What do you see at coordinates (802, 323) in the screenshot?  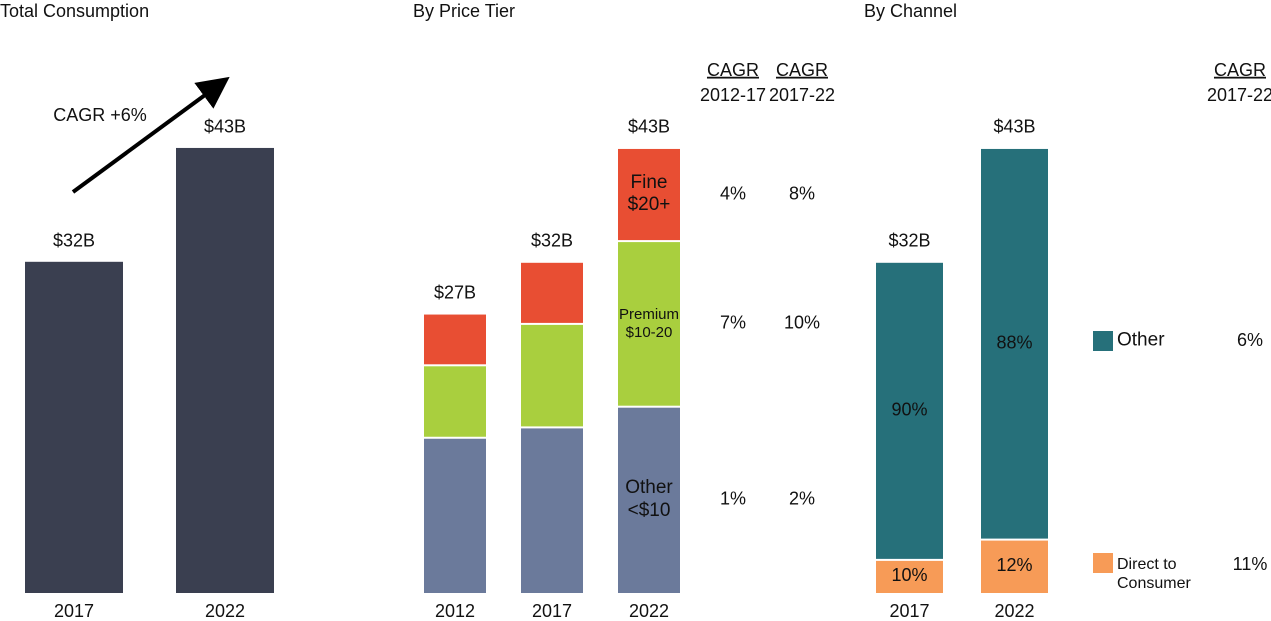 I see `cagr-value: 10%` at bounding box center [802, 323].